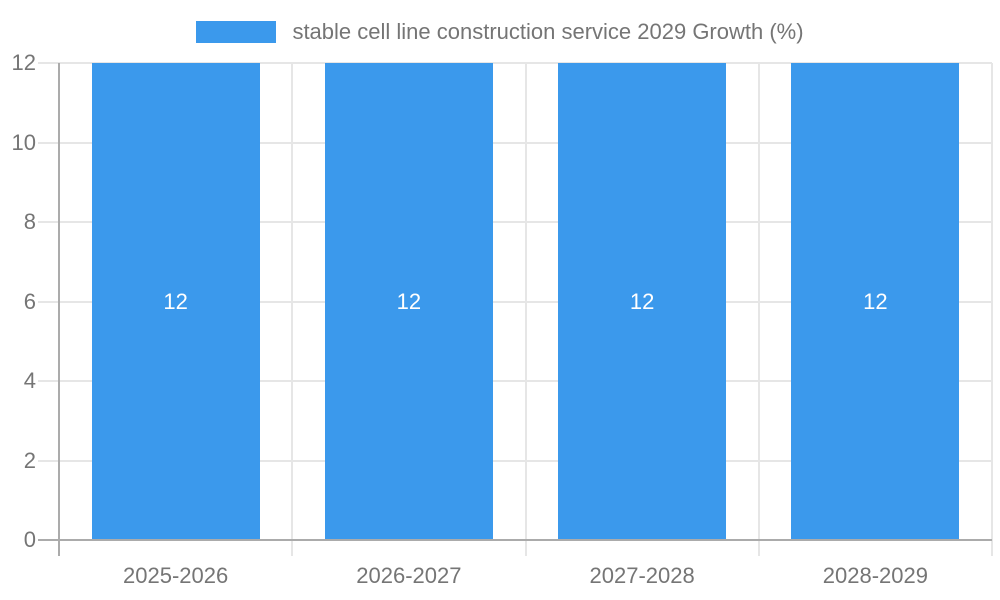  What do you see at coordinates (29, 301) in the screenshot?
I see `y-tick-label: 6` at bounding box center [29, 301].